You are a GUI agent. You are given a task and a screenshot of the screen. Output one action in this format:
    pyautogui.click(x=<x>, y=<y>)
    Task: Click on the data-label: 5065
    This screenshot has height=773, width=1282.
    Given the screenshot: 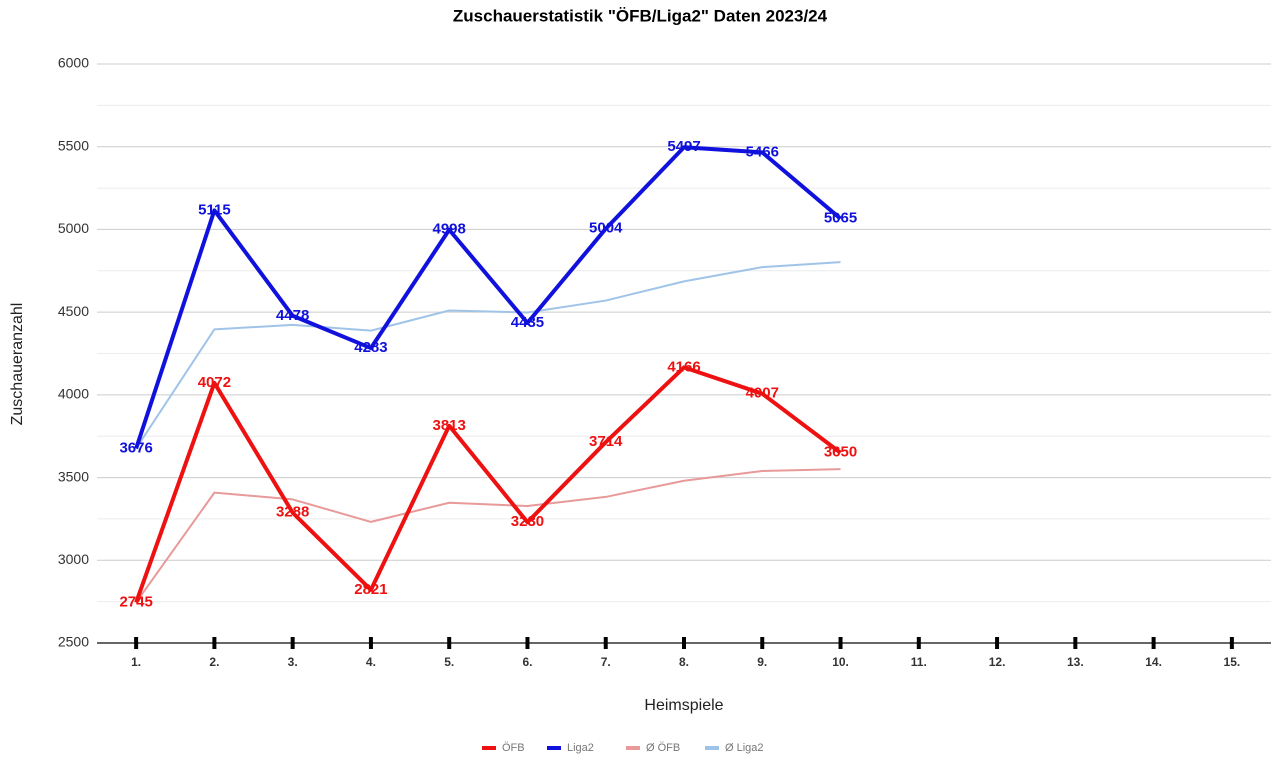 What is the action you would take?
    pyautogui.click(x=840, y=218)
    